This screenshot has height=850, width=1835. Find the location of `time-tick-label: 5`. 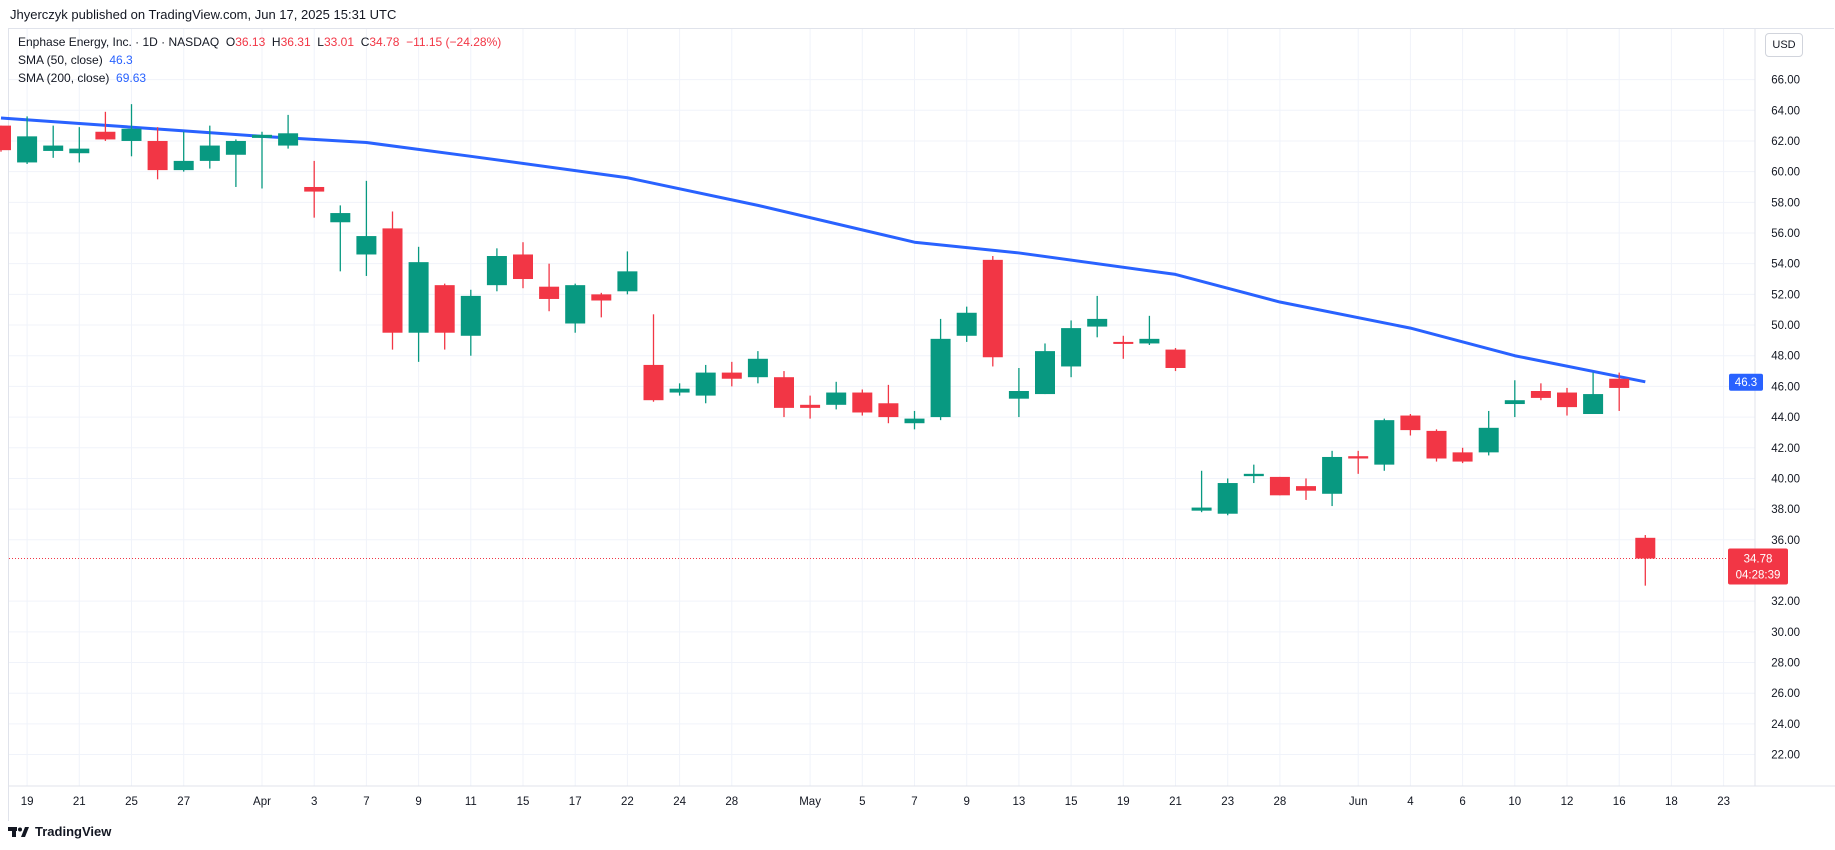

time-tick-label: 5 is located at coordinates (862, 802).